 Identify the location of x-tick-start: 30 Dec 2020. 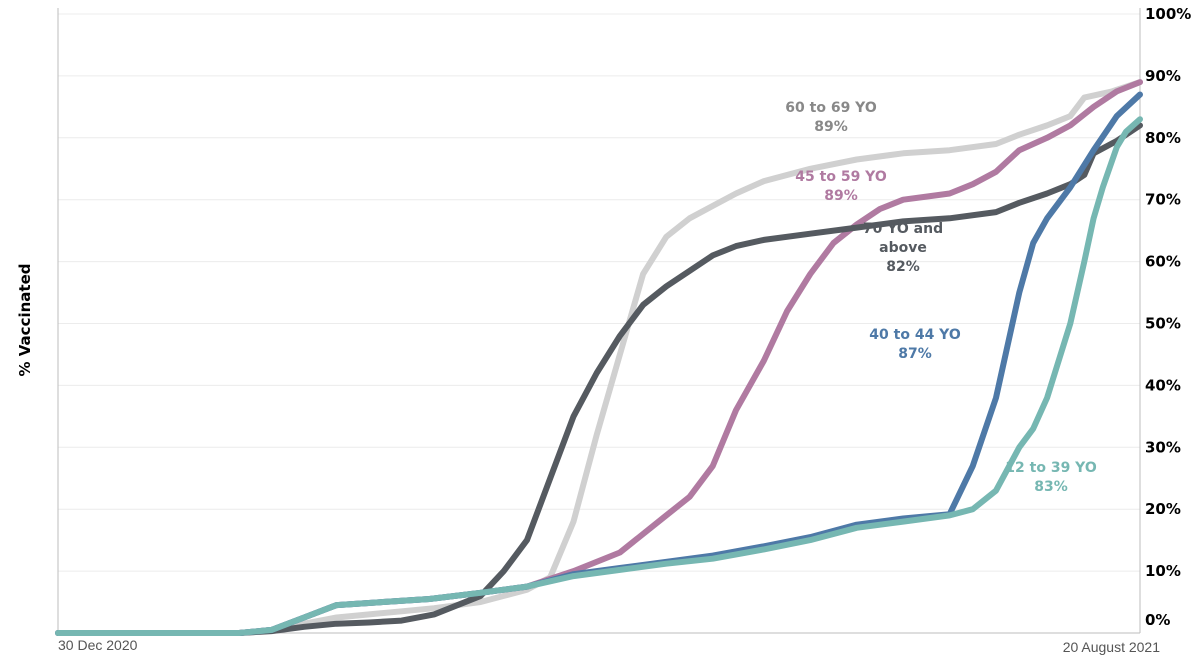
(98, 645).